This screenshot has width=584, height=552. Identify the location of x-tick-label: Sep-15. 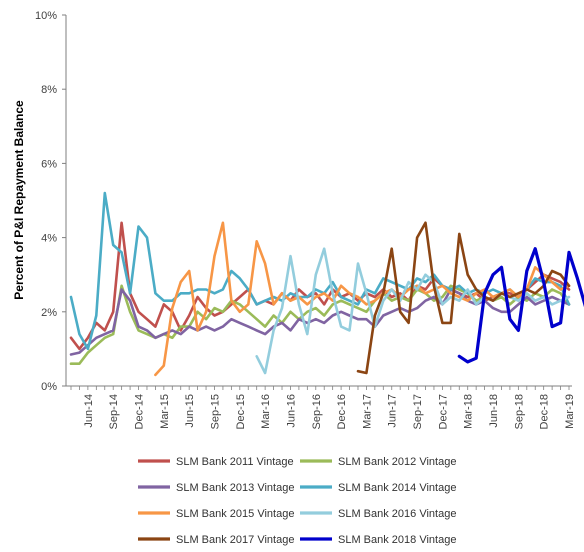
(215, 411).